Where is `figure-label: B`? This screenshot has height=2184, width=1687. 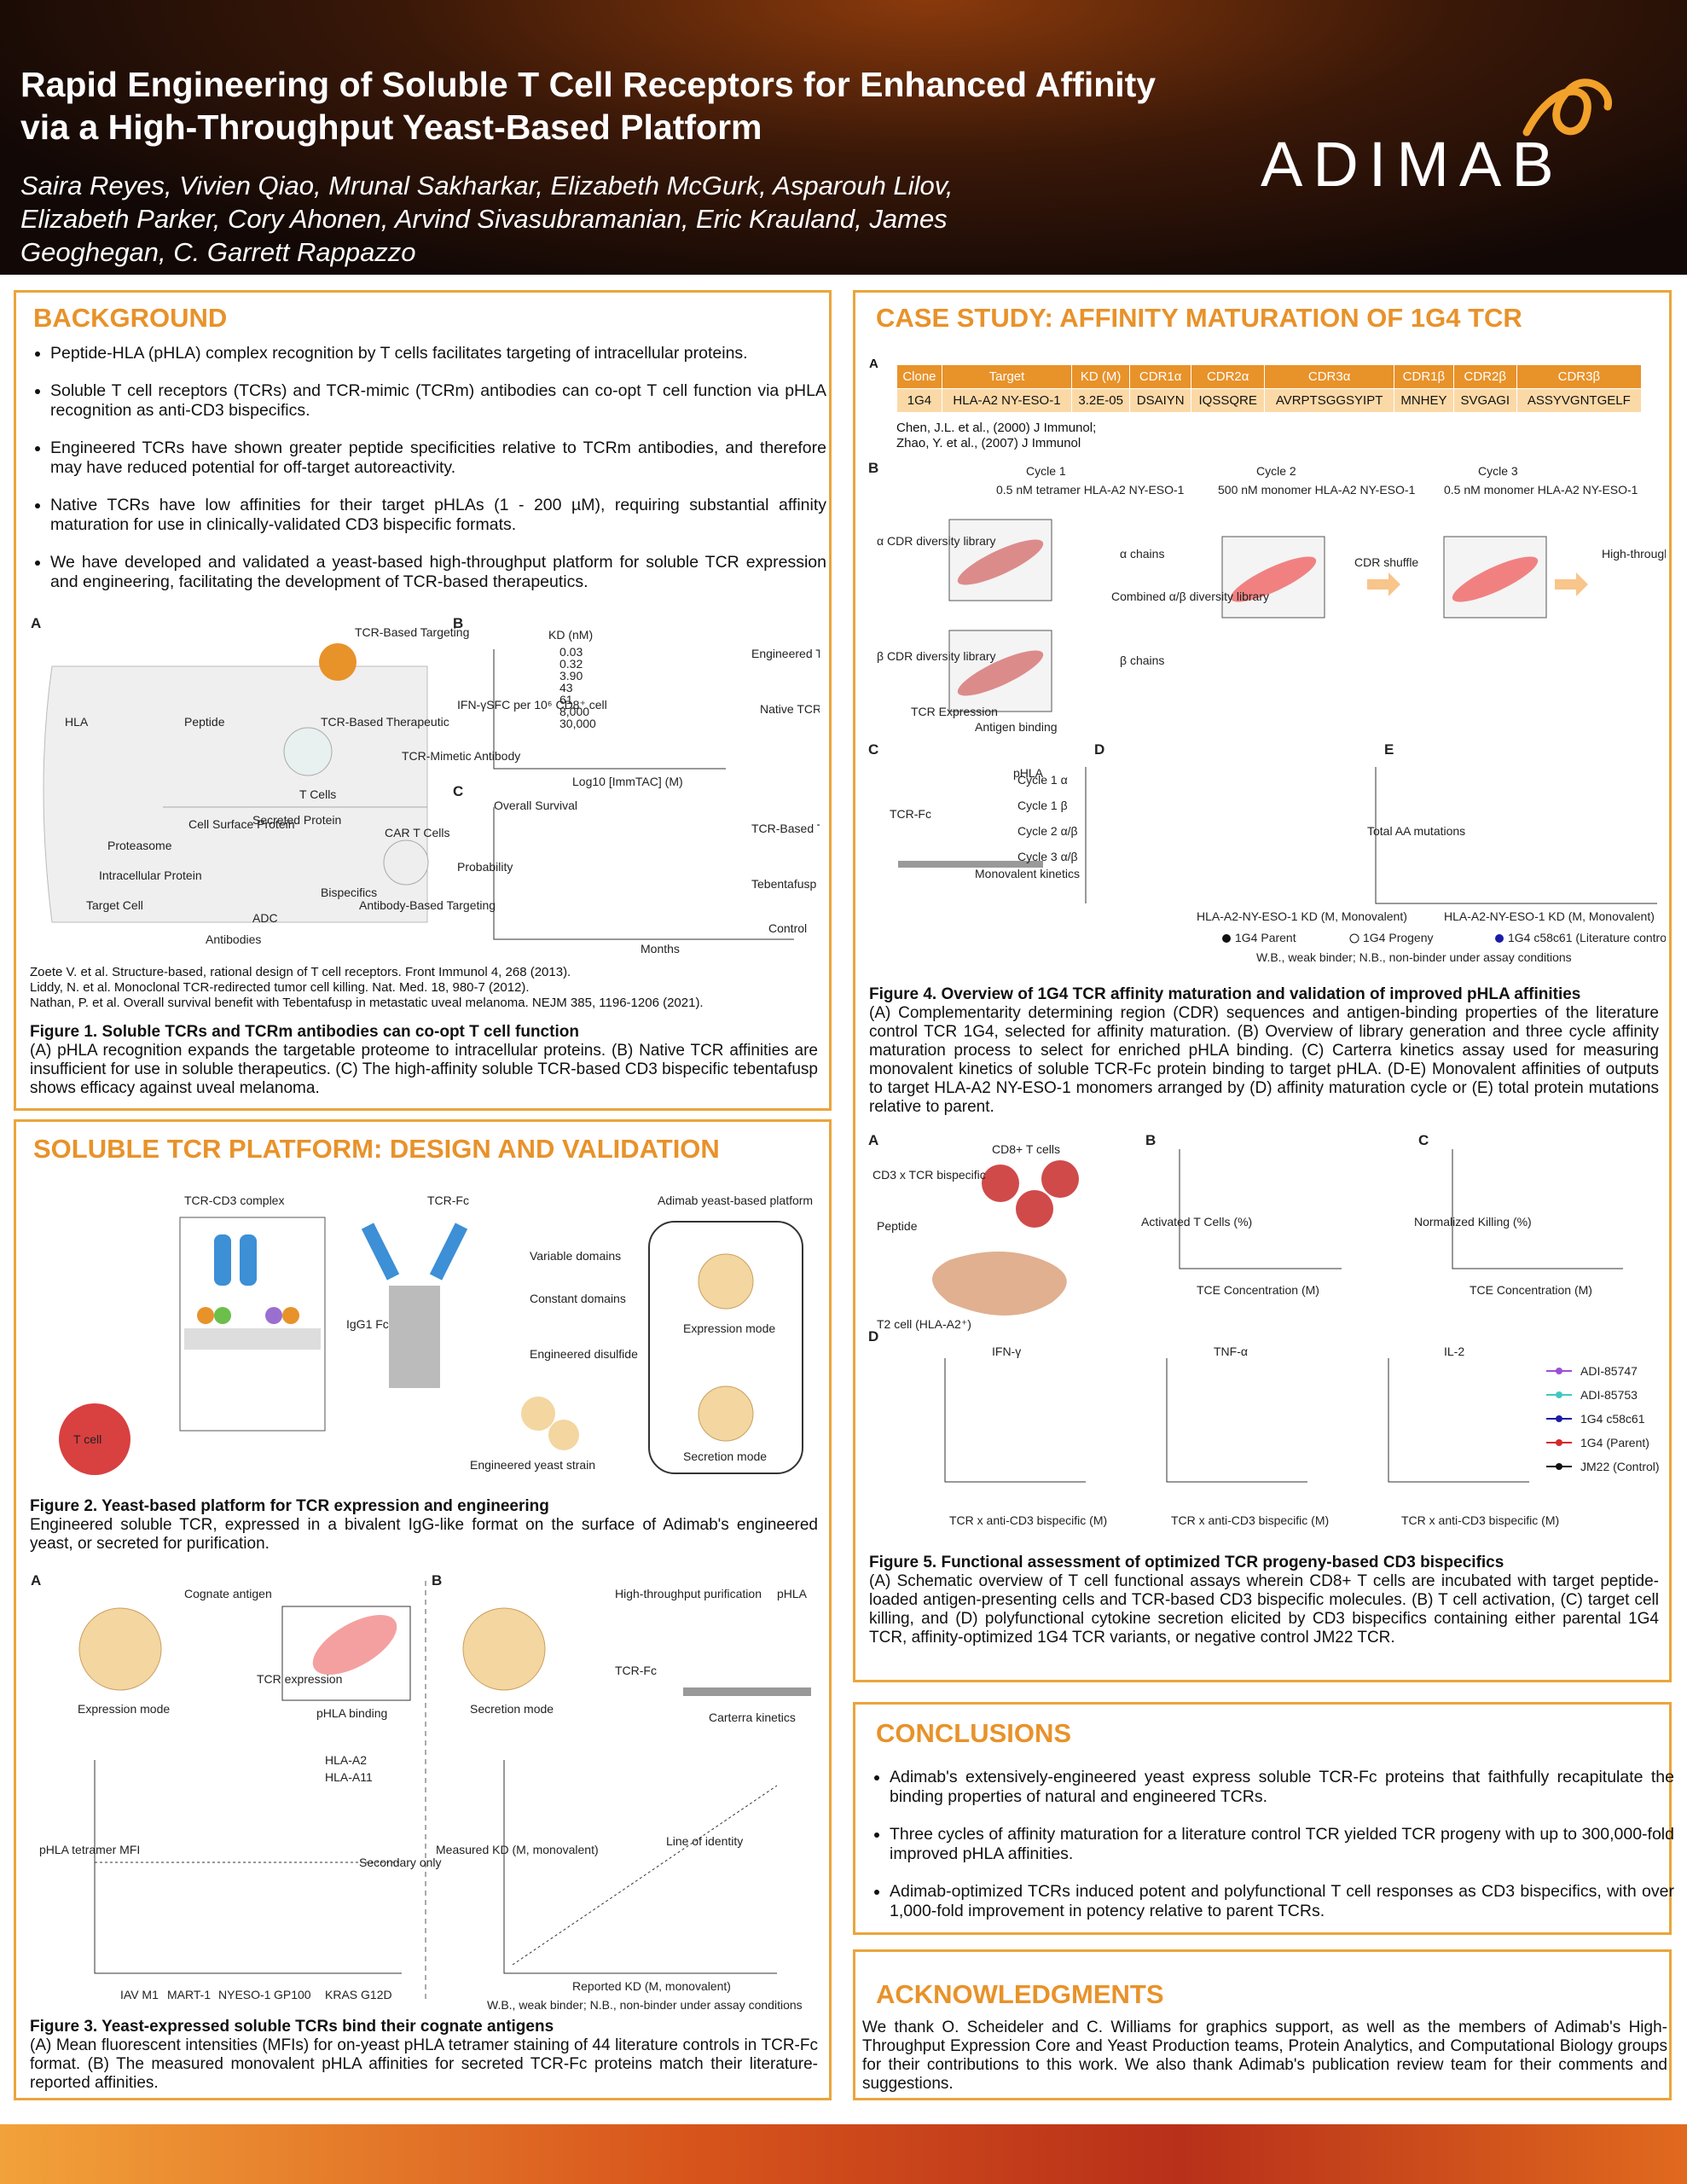
figure-label: B is located at coordinates (873, 468).